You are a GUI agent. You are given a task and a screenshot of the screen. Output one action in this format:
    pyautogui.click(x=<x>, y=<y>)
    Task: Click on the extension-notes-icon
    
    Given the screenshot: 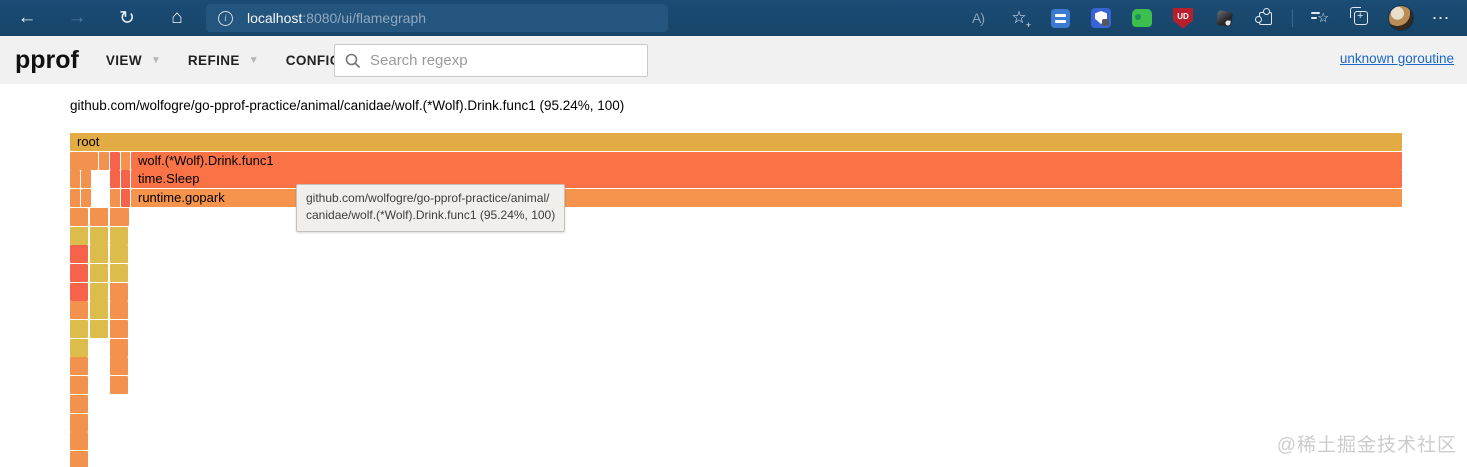 What is the action you would take?
    pyautogui.click(x=1060, y=18)
    